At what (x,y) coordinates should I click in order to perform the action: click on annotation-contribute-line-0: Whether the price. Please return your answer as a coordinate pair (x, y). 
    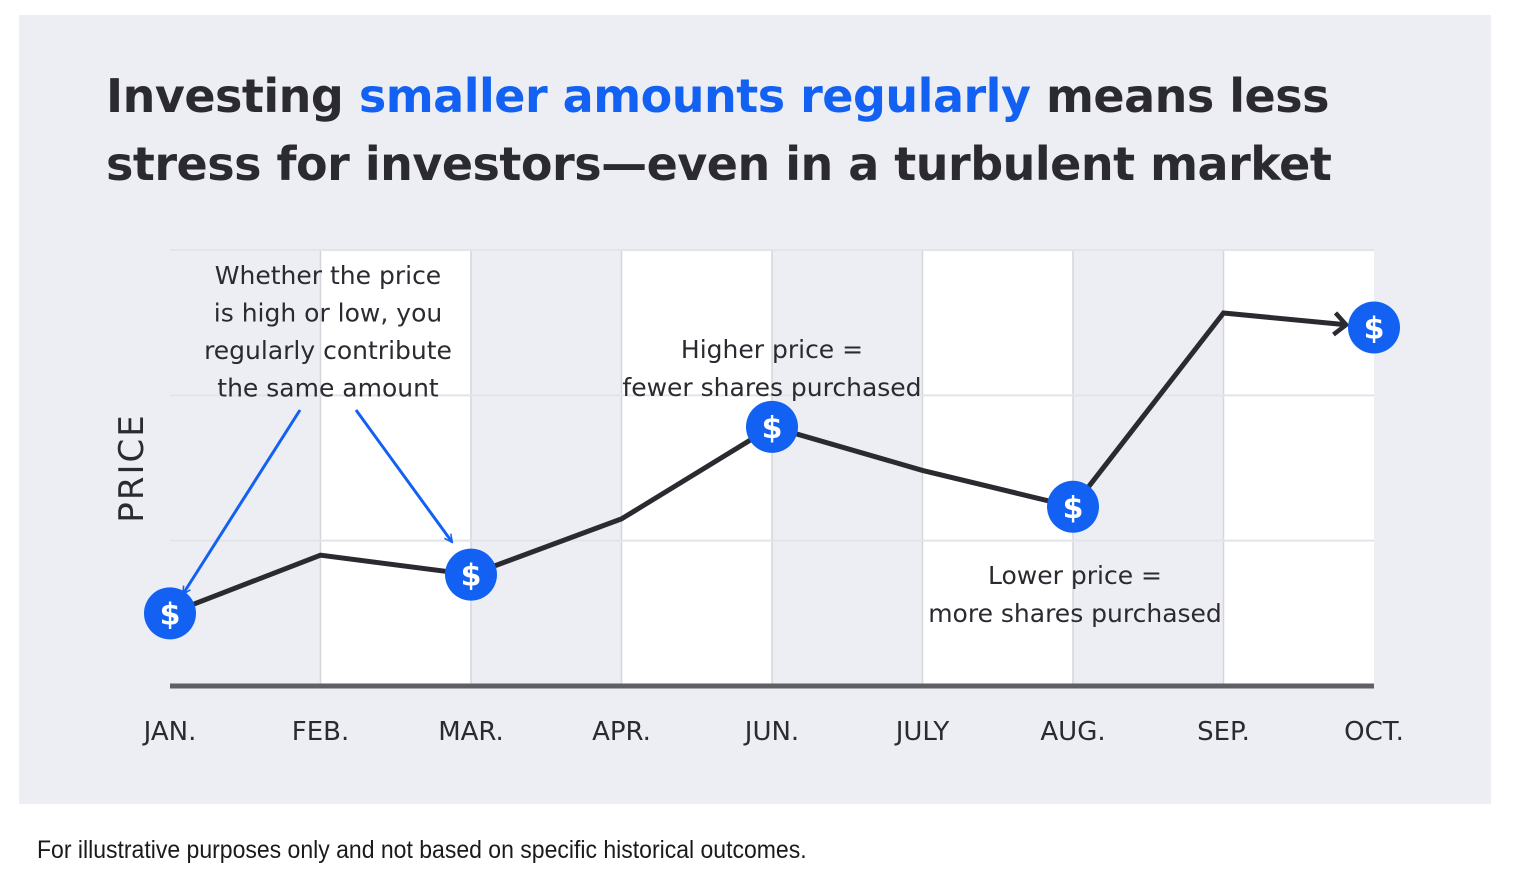
    Looking at the image, I should click on (328, 275).